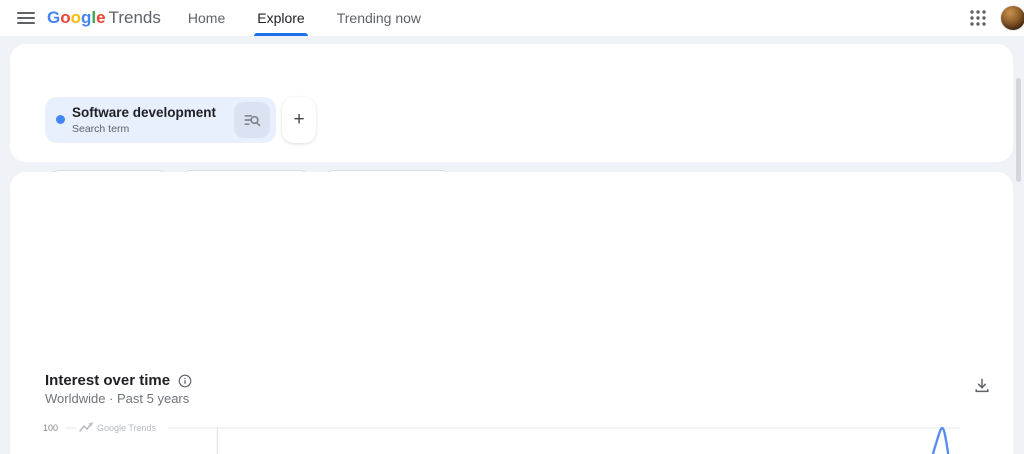 This screenshot has height=454, width=1024. I want to click on download-icon, so click(982, 386).